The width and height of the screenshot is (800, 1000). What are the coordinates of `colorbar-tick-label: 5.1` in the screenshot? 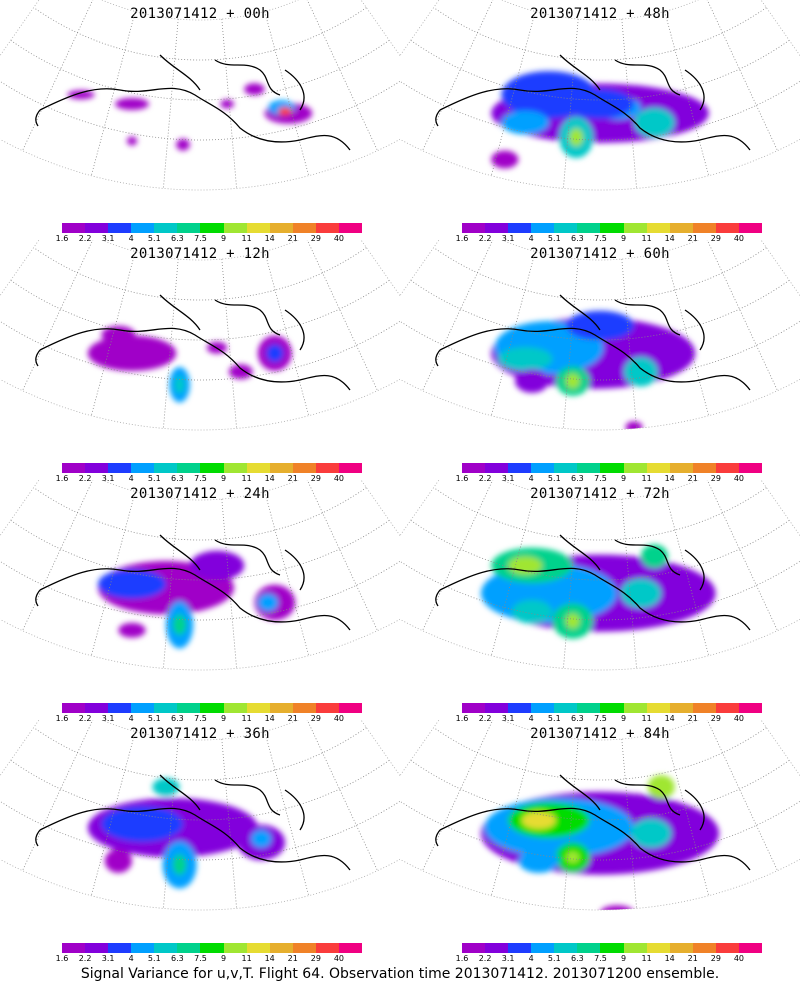 It's located at (154, 238).